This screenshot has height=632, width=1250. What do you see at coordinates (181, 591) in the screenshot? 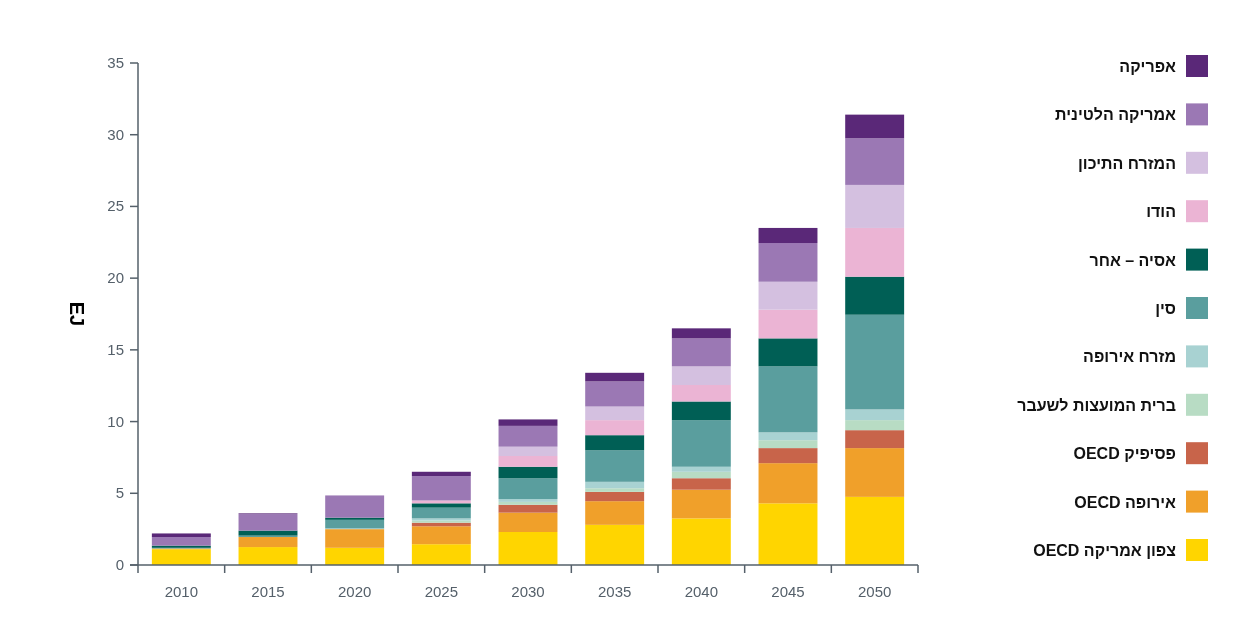
I see `x-tick-label: 2010` at bounding box center [181, 591].